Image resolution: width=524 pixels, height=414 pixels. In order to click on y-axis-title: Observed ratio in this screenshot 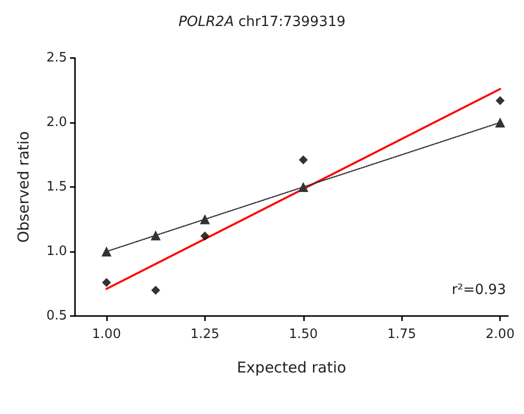, I will do `click(23, 187)`.